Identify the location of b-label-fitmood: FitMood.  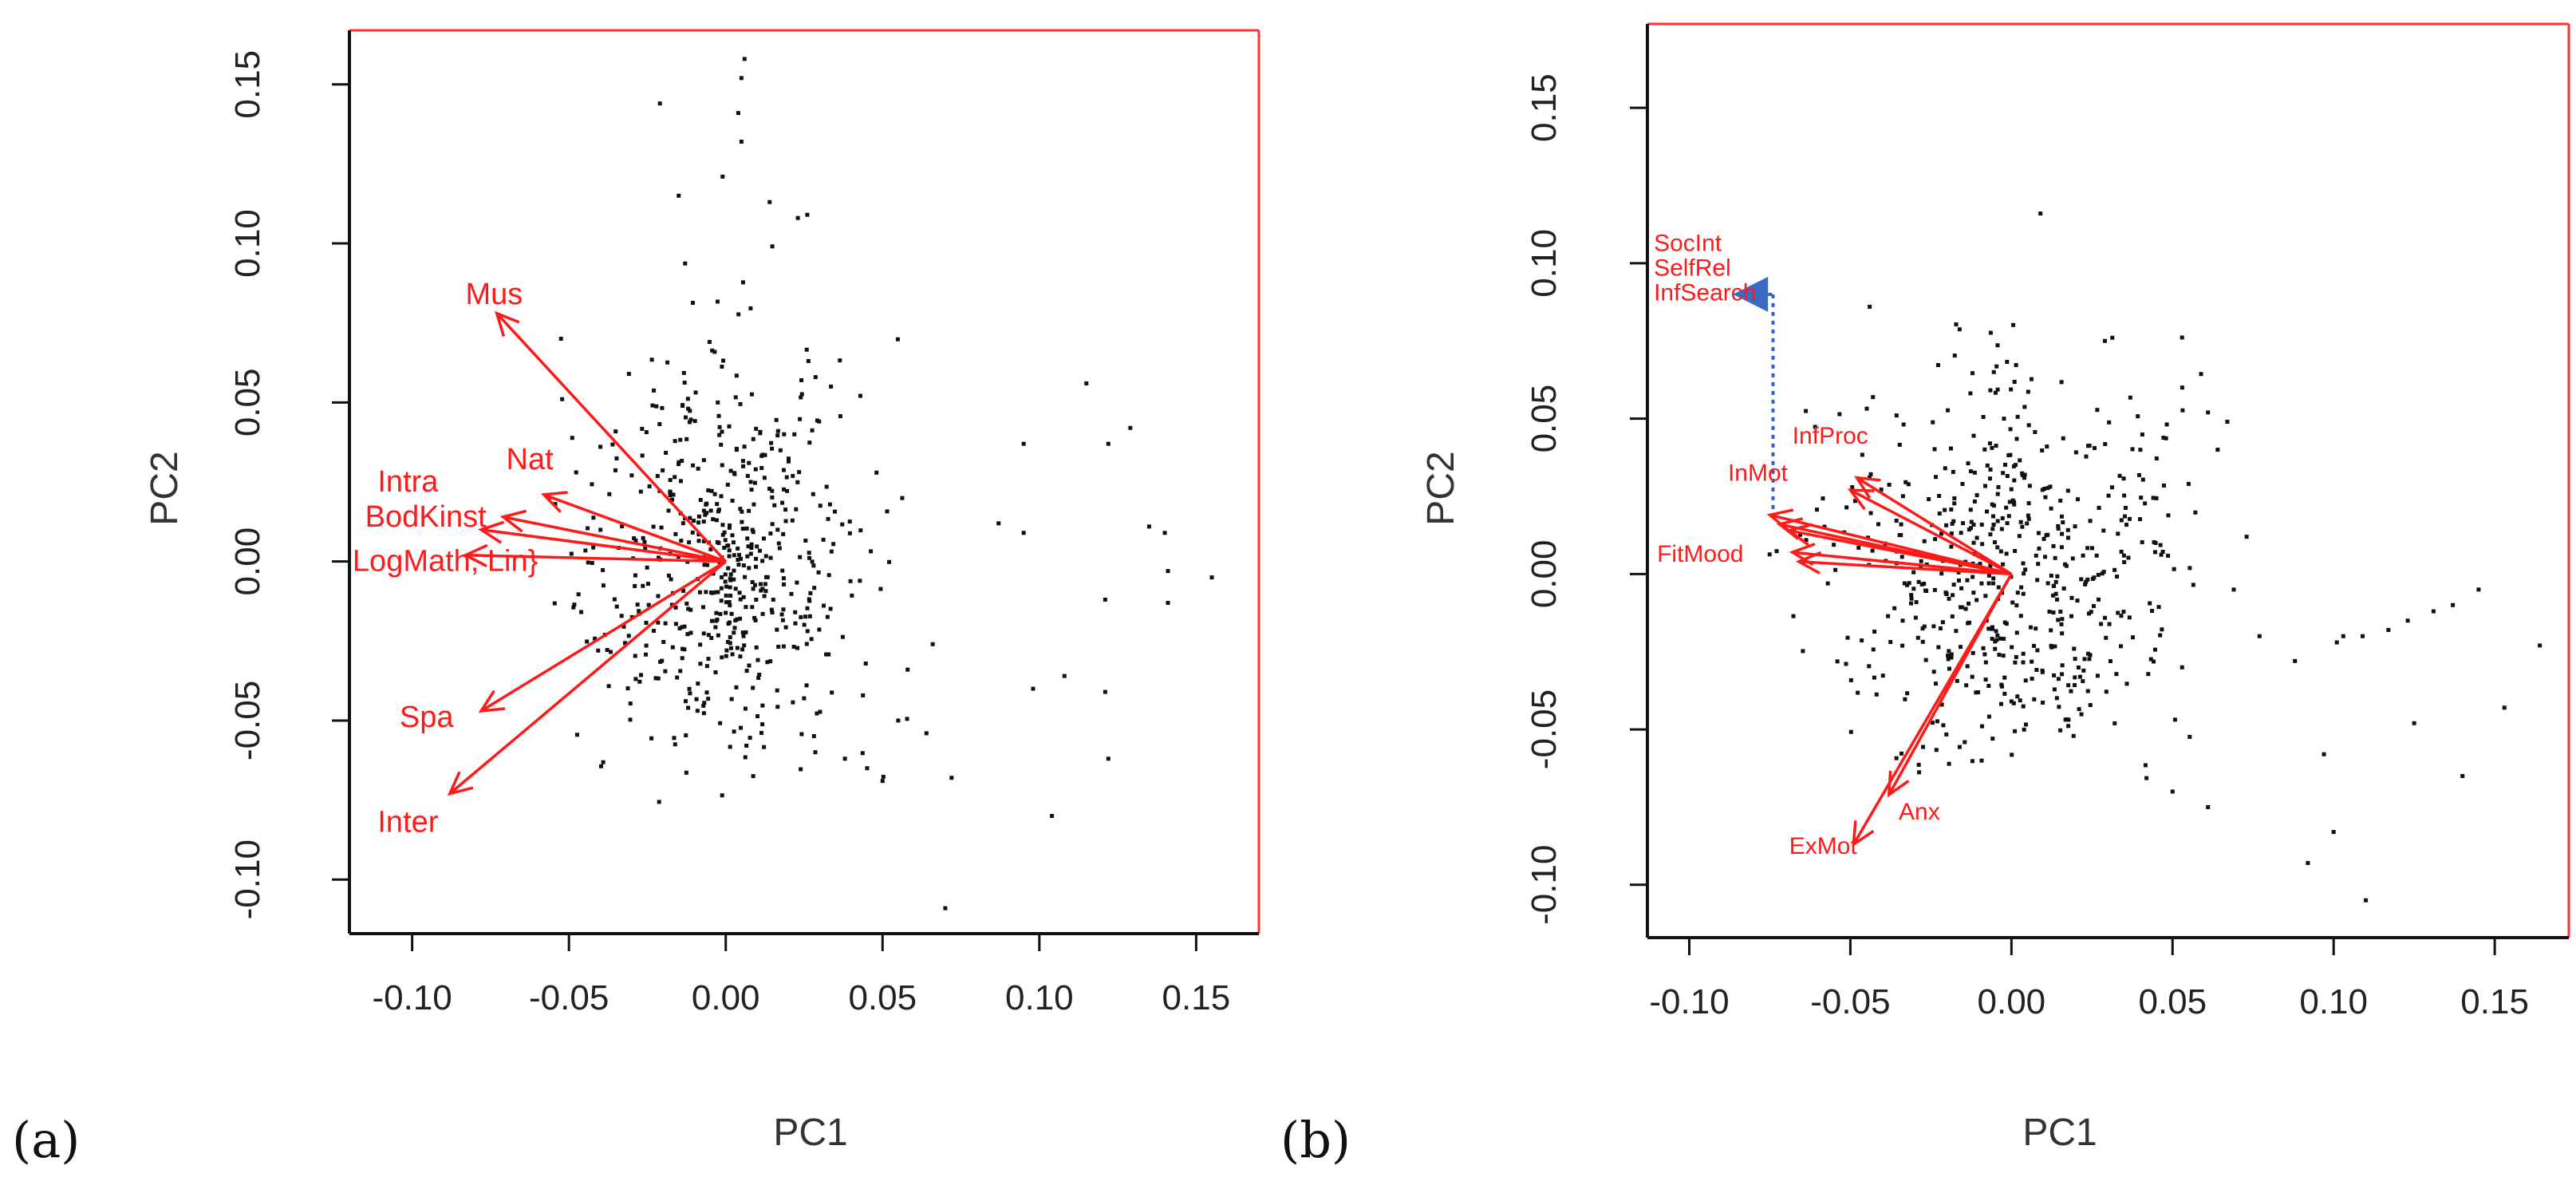
(1700, 554).